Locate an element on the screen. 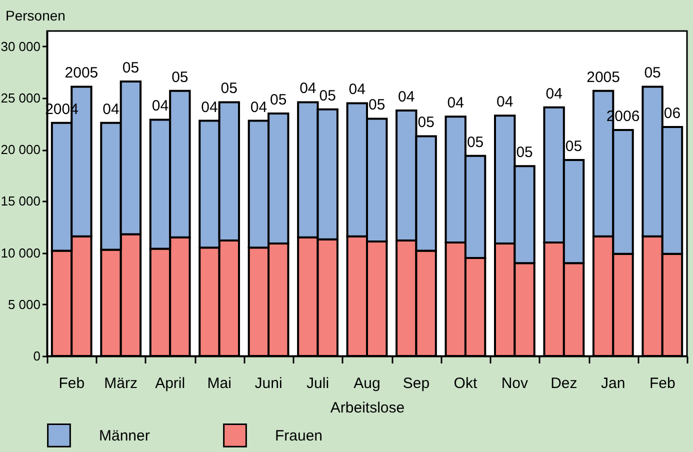 Image resolution: width=693 pixels, height=452 pixels. text: Juni is located at coordinates (268, 383).